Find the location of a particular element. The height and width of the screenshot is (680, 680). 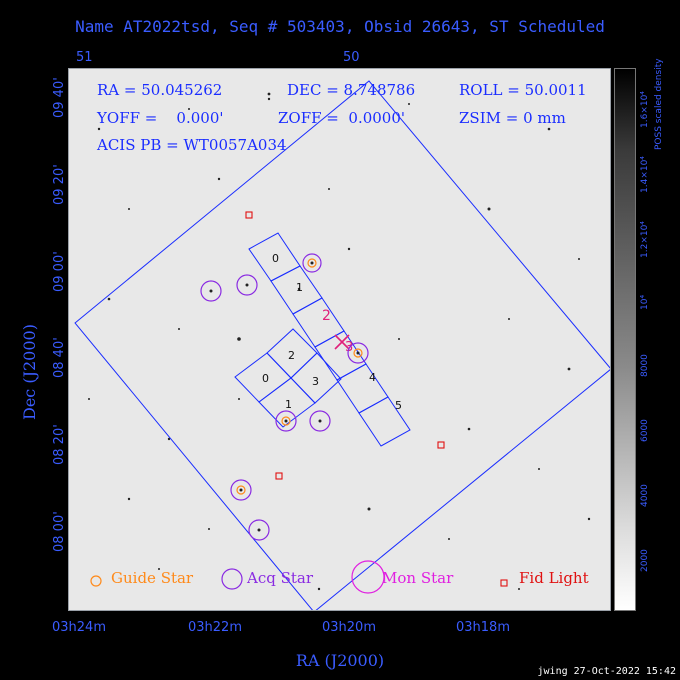

x-tick-03h18m: 03h18m is located at coordinates (483, 627).